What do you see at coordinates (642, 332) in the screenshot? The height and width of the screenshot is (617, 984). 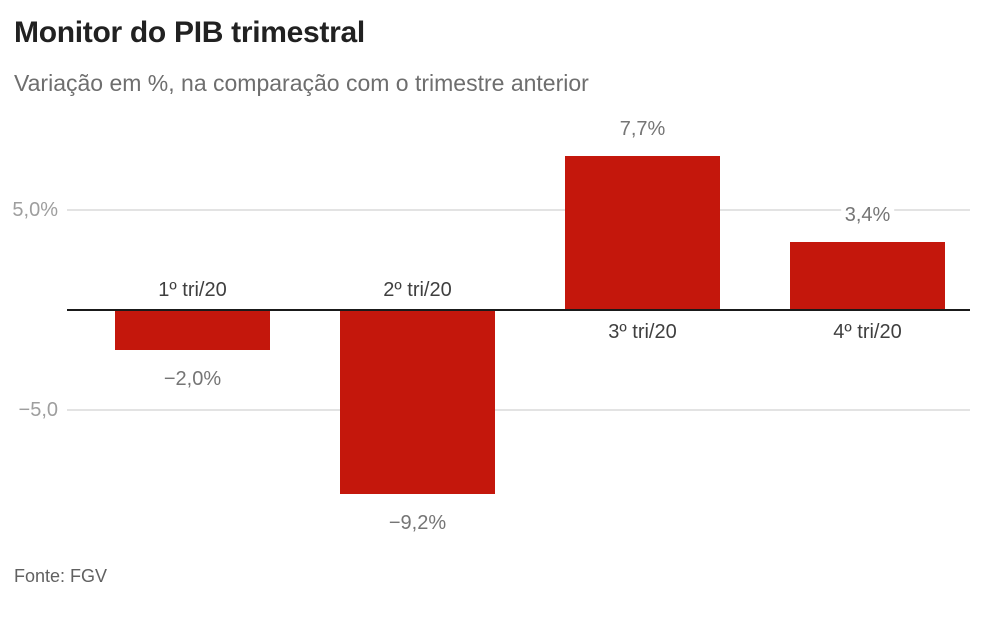 I see `bar-category-label: 3º tri/20` at bounding box center [642, 332].